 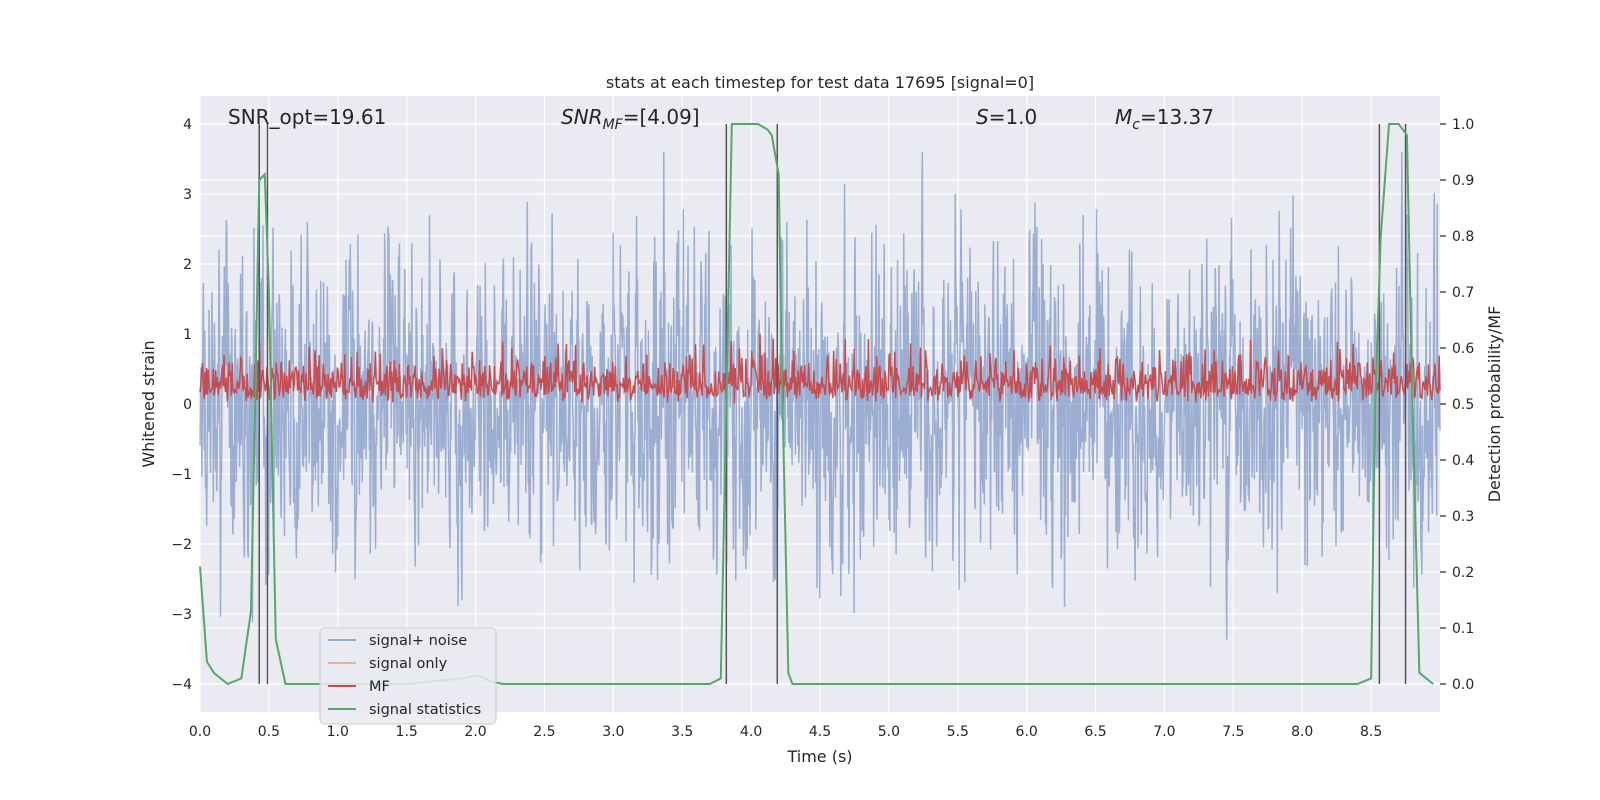 What do you see at coordinates (187, 405) in the screenshot?
I see `y-tick-label: 0` at bounding box center [187, 405].